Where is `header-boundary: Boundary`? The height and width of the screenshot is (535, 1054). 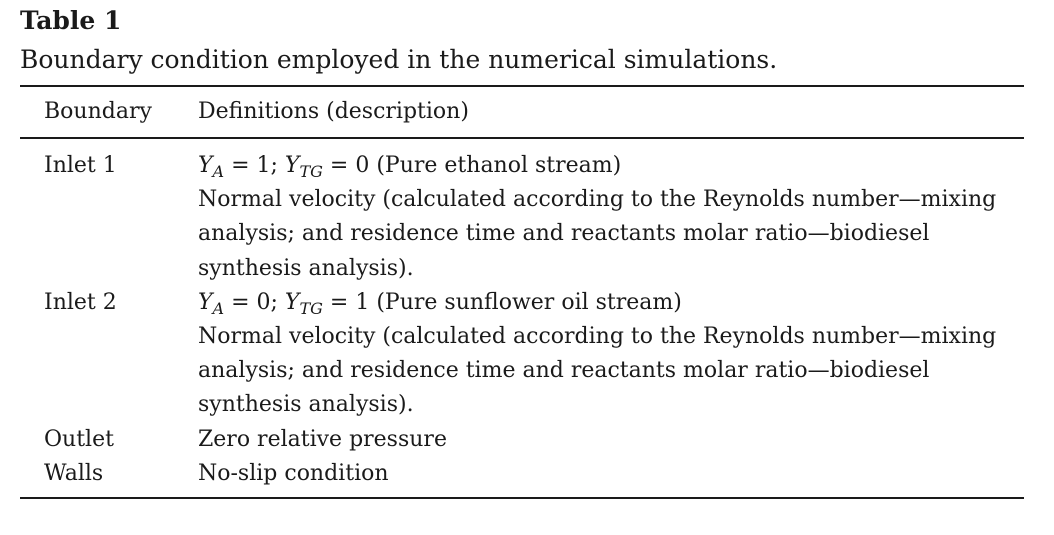
header-boundary: Boundary is located at coordinates (98, 111).